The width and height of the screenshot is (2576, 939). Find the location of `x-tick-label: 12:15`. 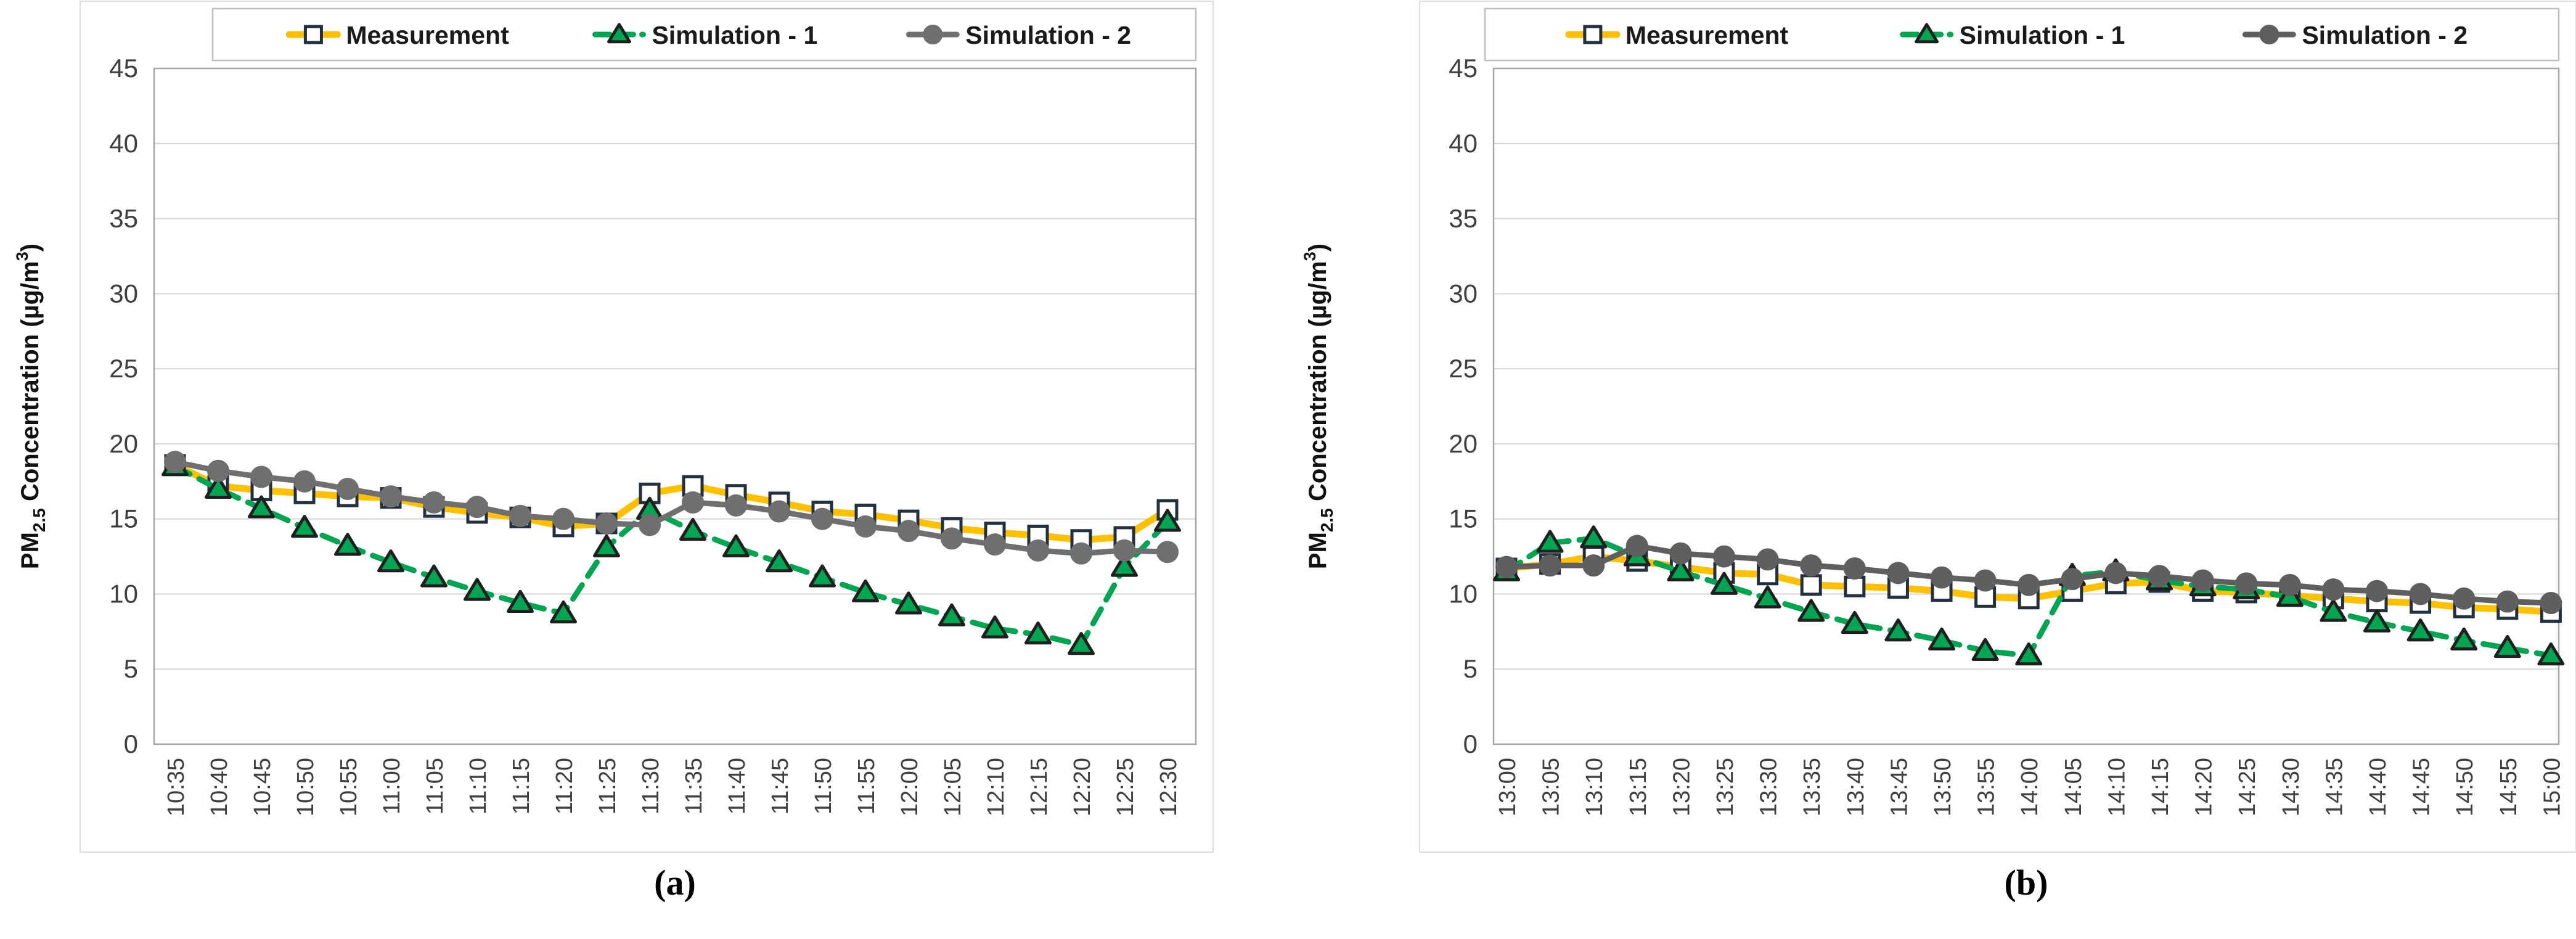

x-tick-label: 12:15 is located at coordinates (1039, 787).